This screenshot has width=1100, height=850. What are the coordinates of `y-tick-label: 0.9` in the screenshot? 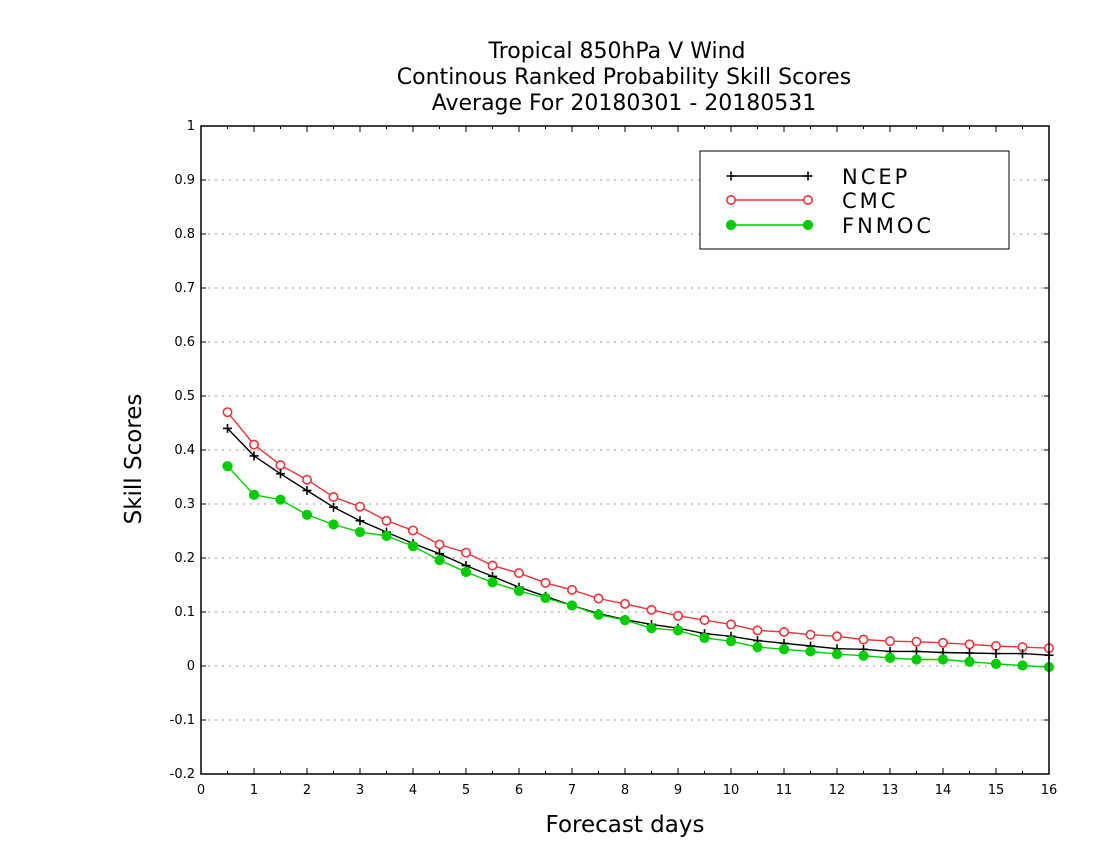 It's located at (184, 180).